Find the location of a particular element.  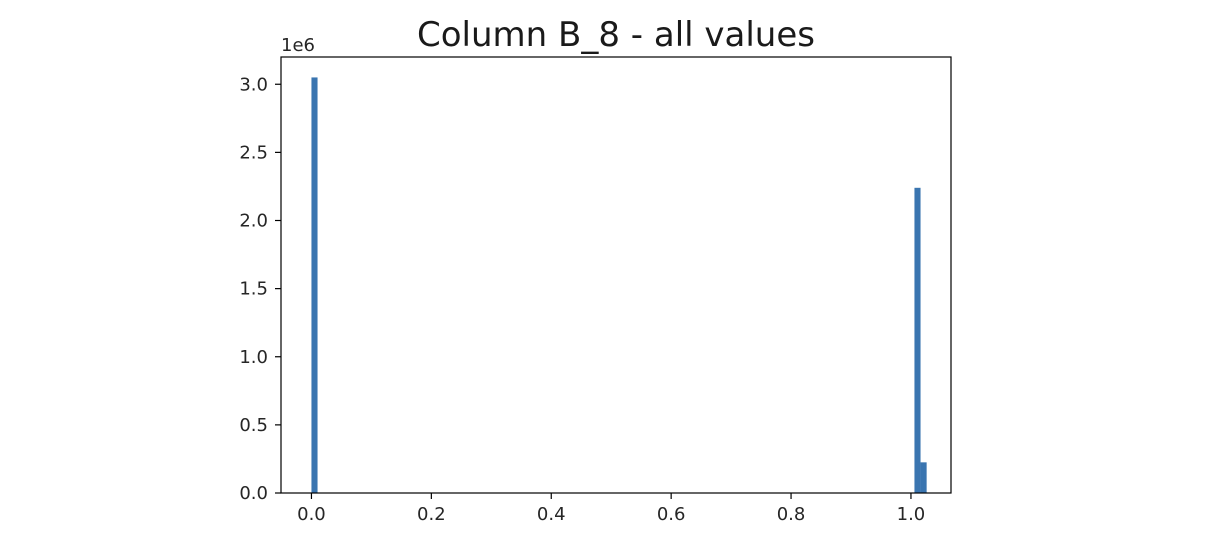

x-tick-label: 0.4 is located at coordinates (551, 514).